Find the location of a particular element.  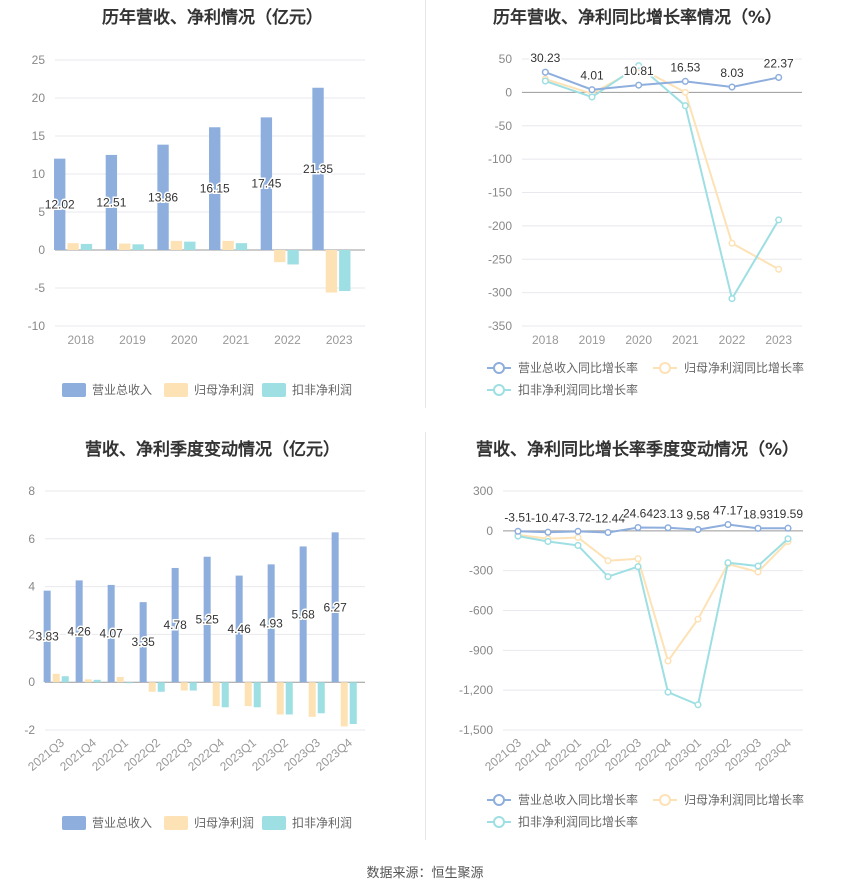

data-label: 30.23 is located at coordinates (545, 58).